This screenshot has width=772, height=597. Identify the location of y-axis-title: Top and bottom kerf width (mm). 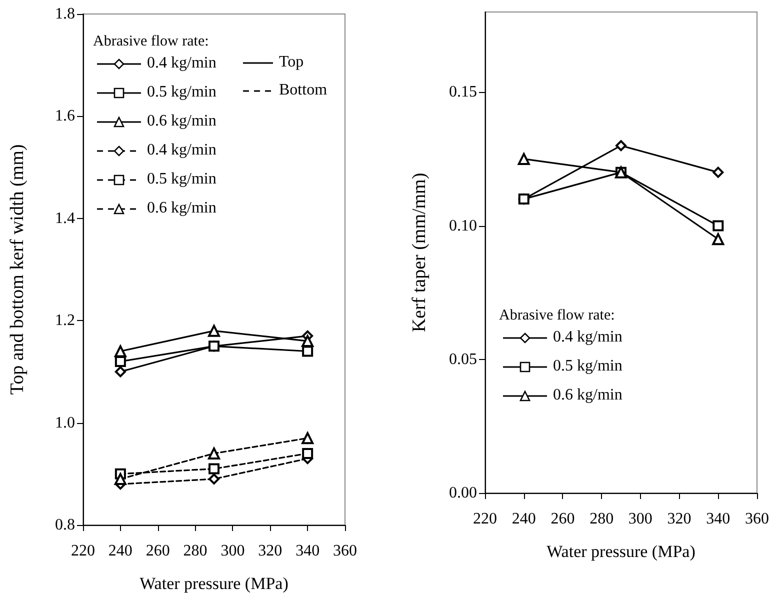
(17, 269).